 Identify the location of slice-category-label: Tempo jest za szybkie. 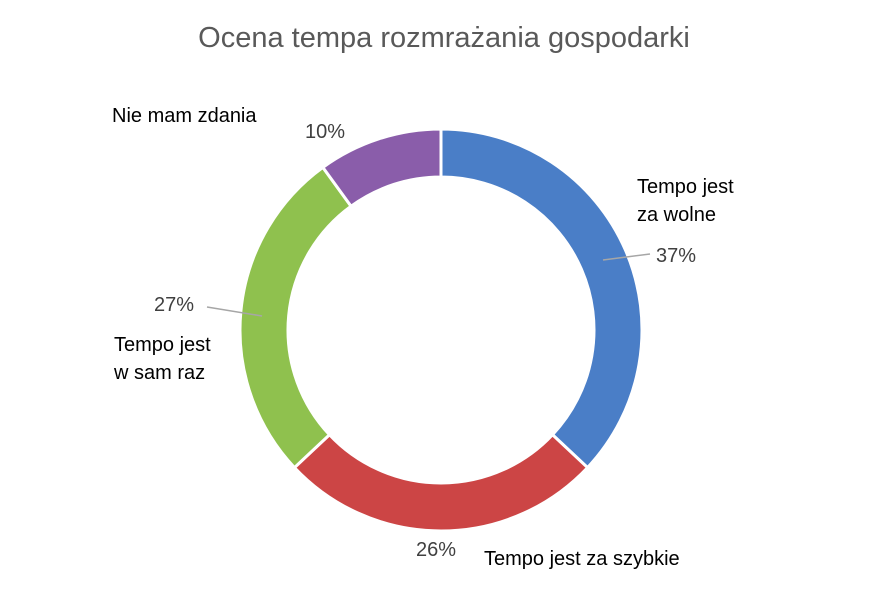
(582, 559).